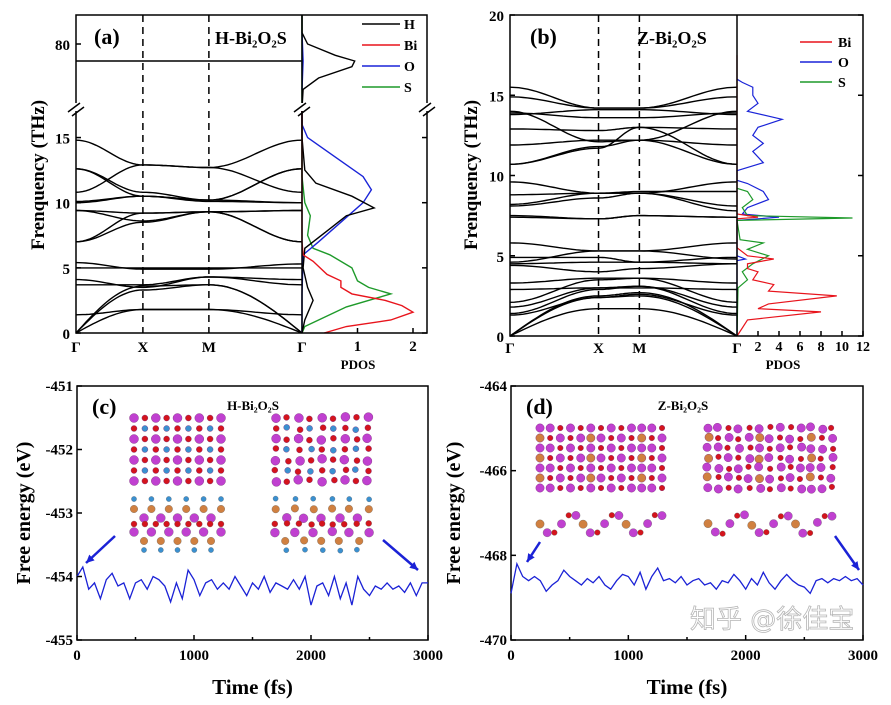 Image resolution: width=891 pixels, height=705 pixels. I want to click on y-axis-label: Free energy (eV), so click(24, 513).